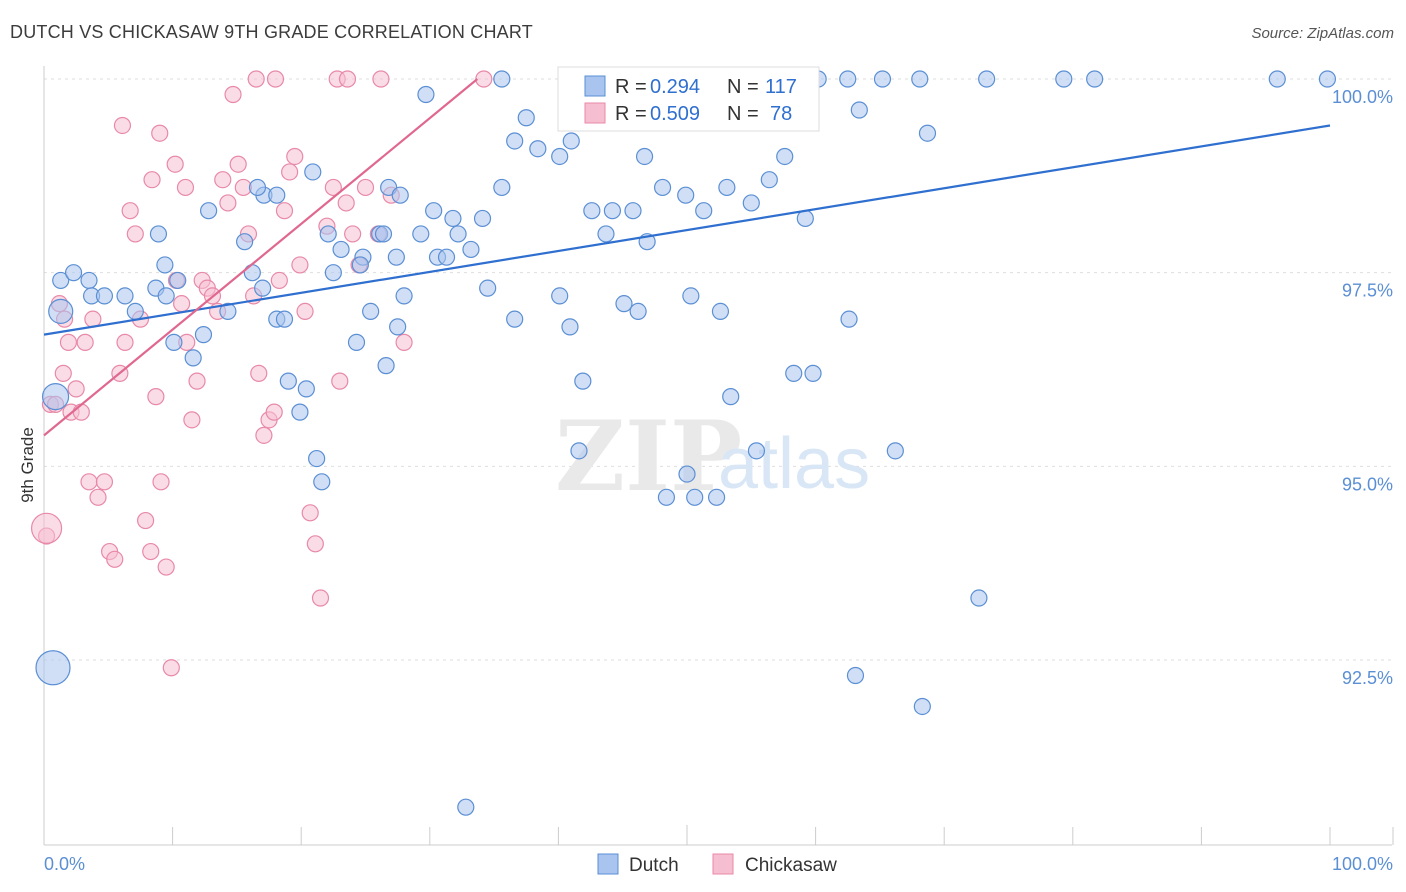 The image size is (1406, 892). I want to click on legend-swatch-chickasaw, so click(595, 113).